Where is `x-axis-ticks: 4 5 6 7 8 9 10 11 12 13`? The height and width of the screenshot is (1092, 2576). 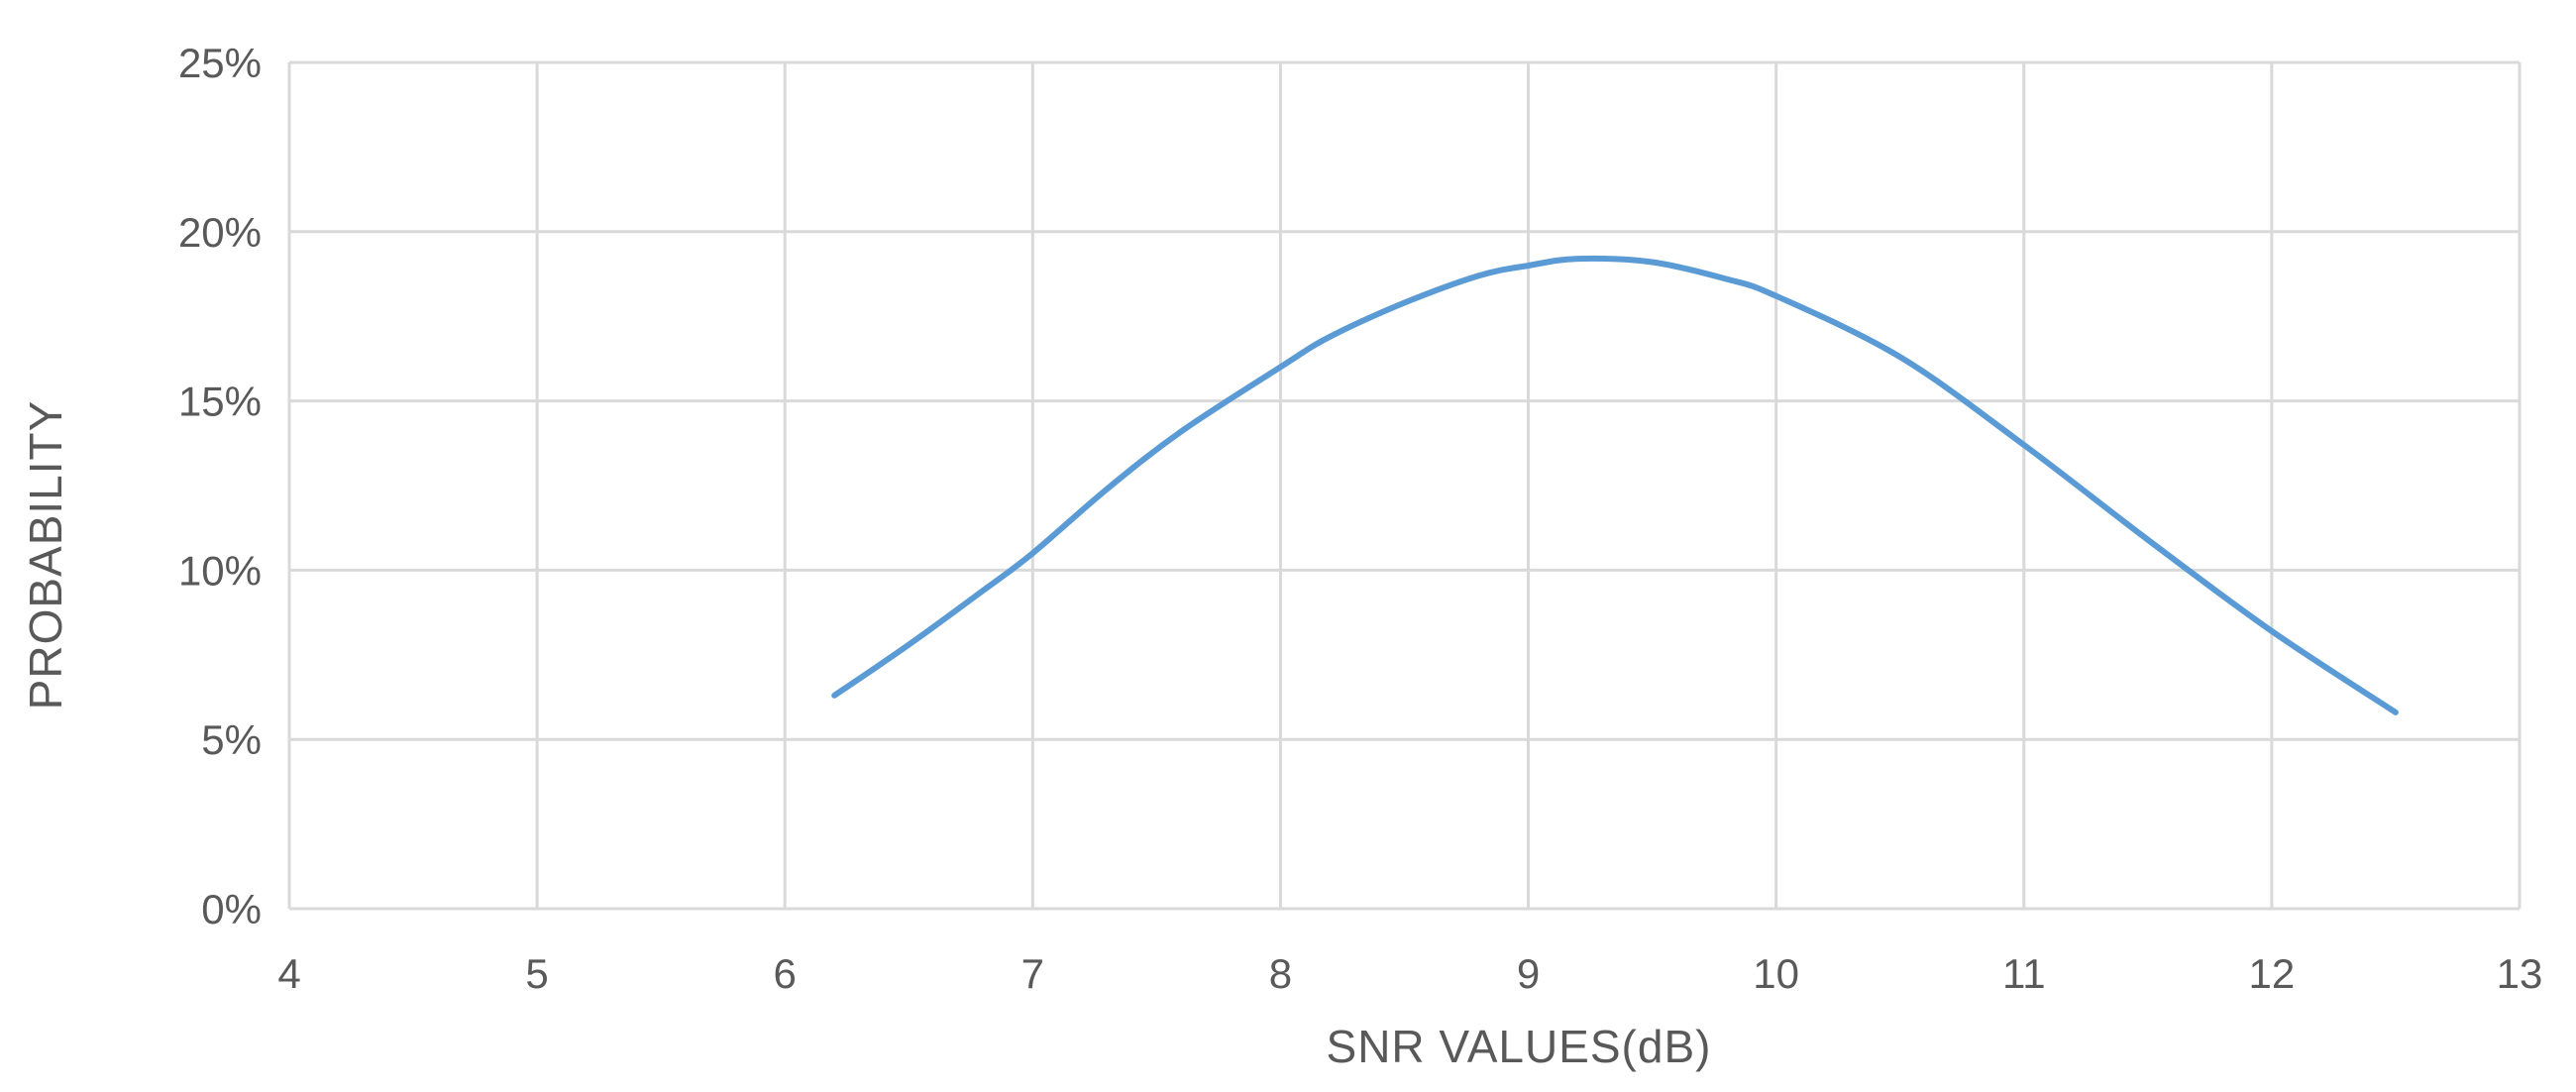 x-axis-ticks: 4 5 6 7 8 9 10 11 12 13 is located at coordinates (1409, 973).